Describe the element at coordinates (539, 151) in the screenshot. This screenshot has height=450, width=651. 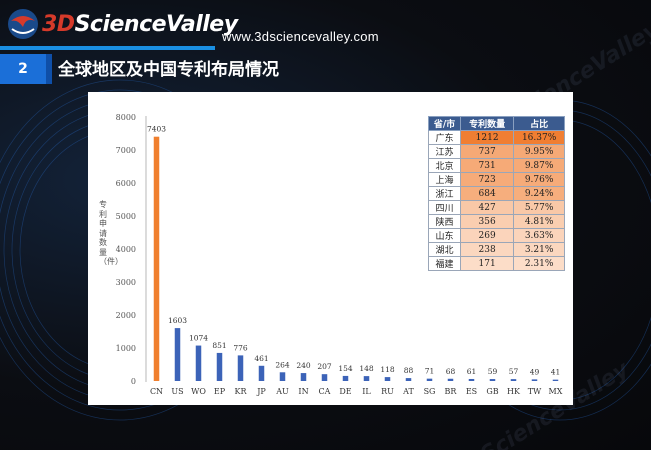
I see `share-cell: 9.95%` at that location.